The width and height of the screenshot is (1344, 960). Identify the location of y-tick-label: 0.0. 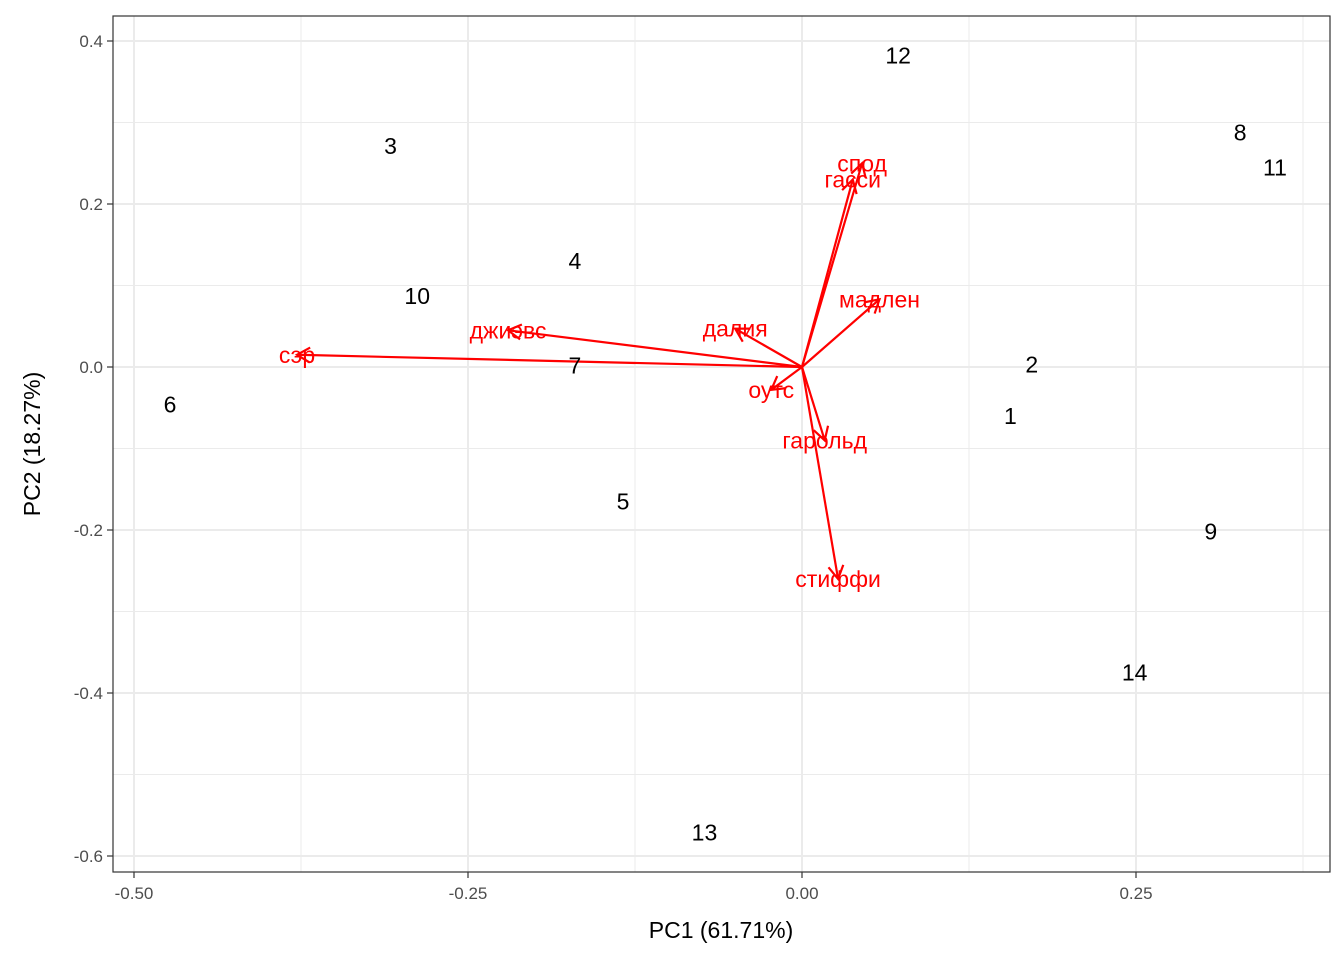
(91, 367).